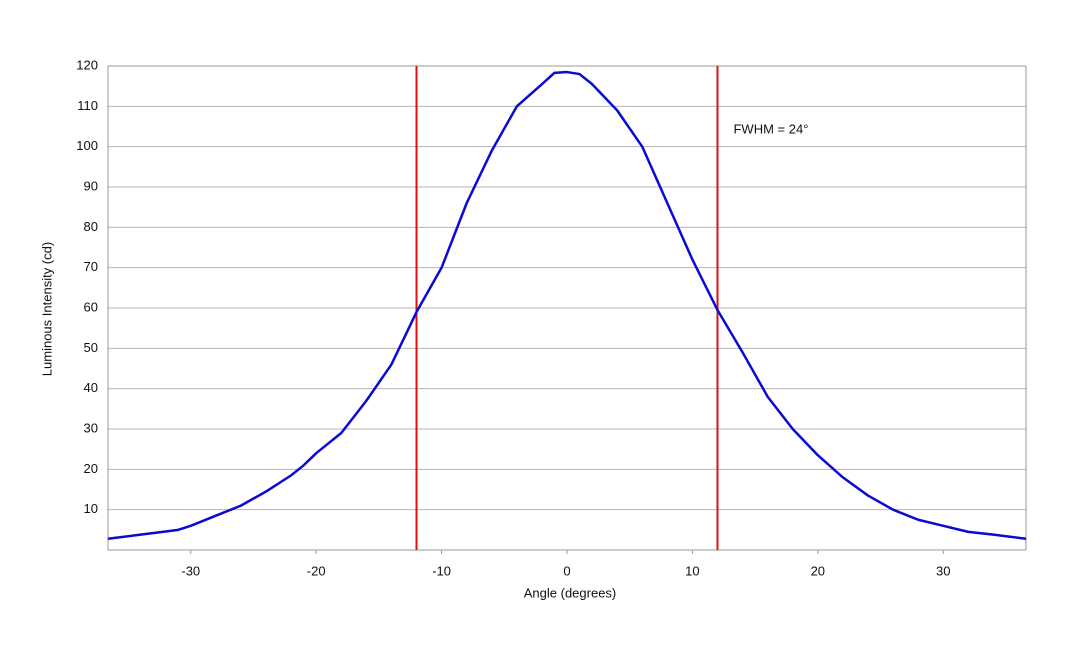 This screenshot has width=1080, height=648. I want to click on y-tick-label: 80, so click(91, 226).